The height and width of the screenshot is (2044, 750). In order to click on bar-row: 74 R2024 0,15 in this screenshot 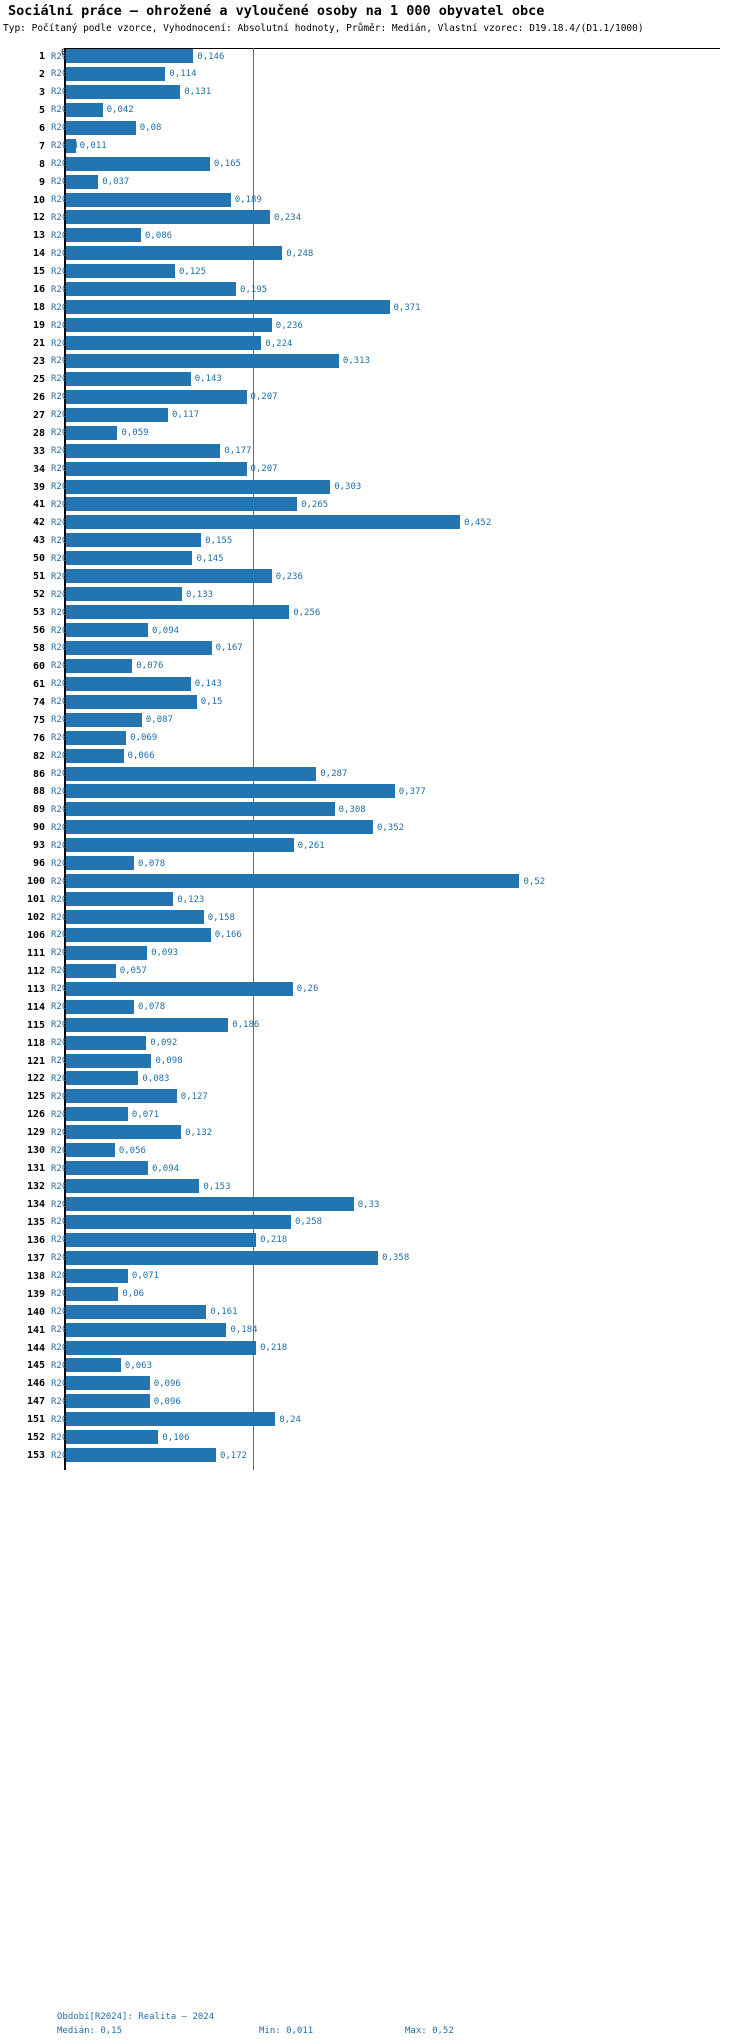, I will do `click(375, 703)`.